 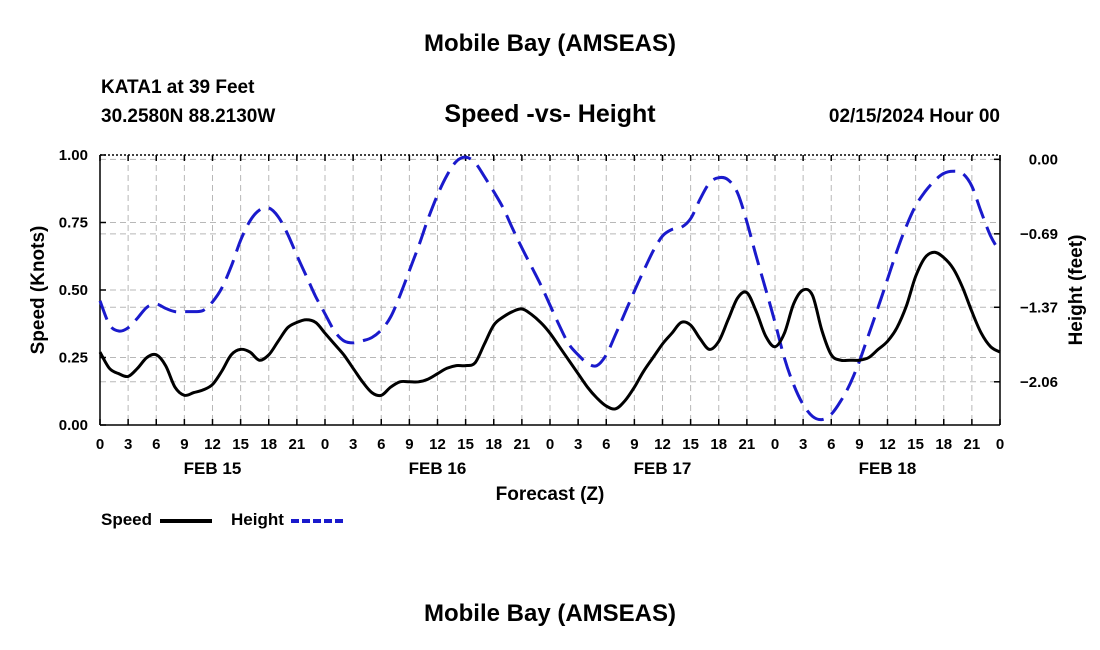 What do you see at coordinates (1039, 382) in the screenshot?
I see `right-tick-label: −2.06` at bounding box center [1039, 382].